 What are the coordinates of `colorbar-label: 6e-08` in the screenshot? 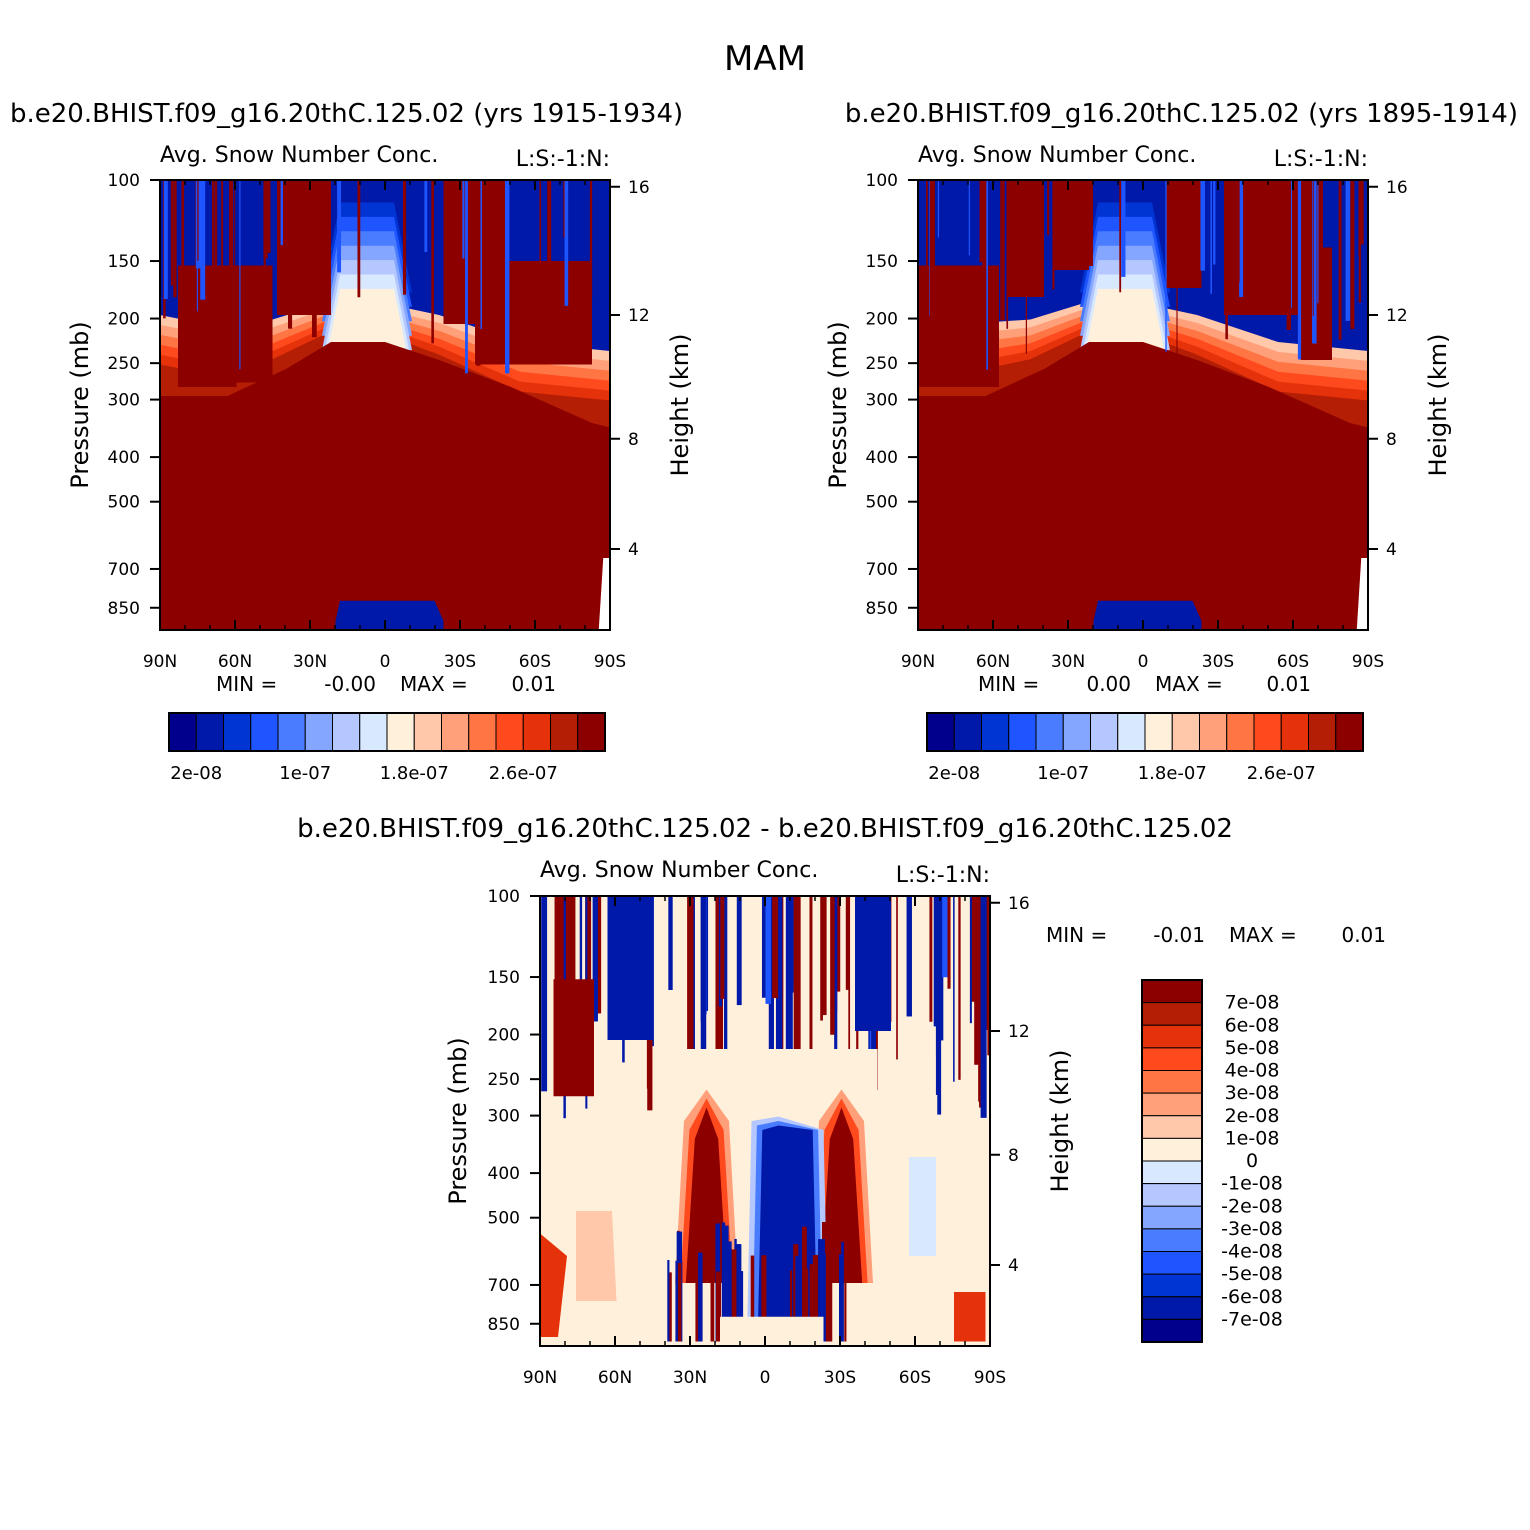 It's located at (1252, 1025).